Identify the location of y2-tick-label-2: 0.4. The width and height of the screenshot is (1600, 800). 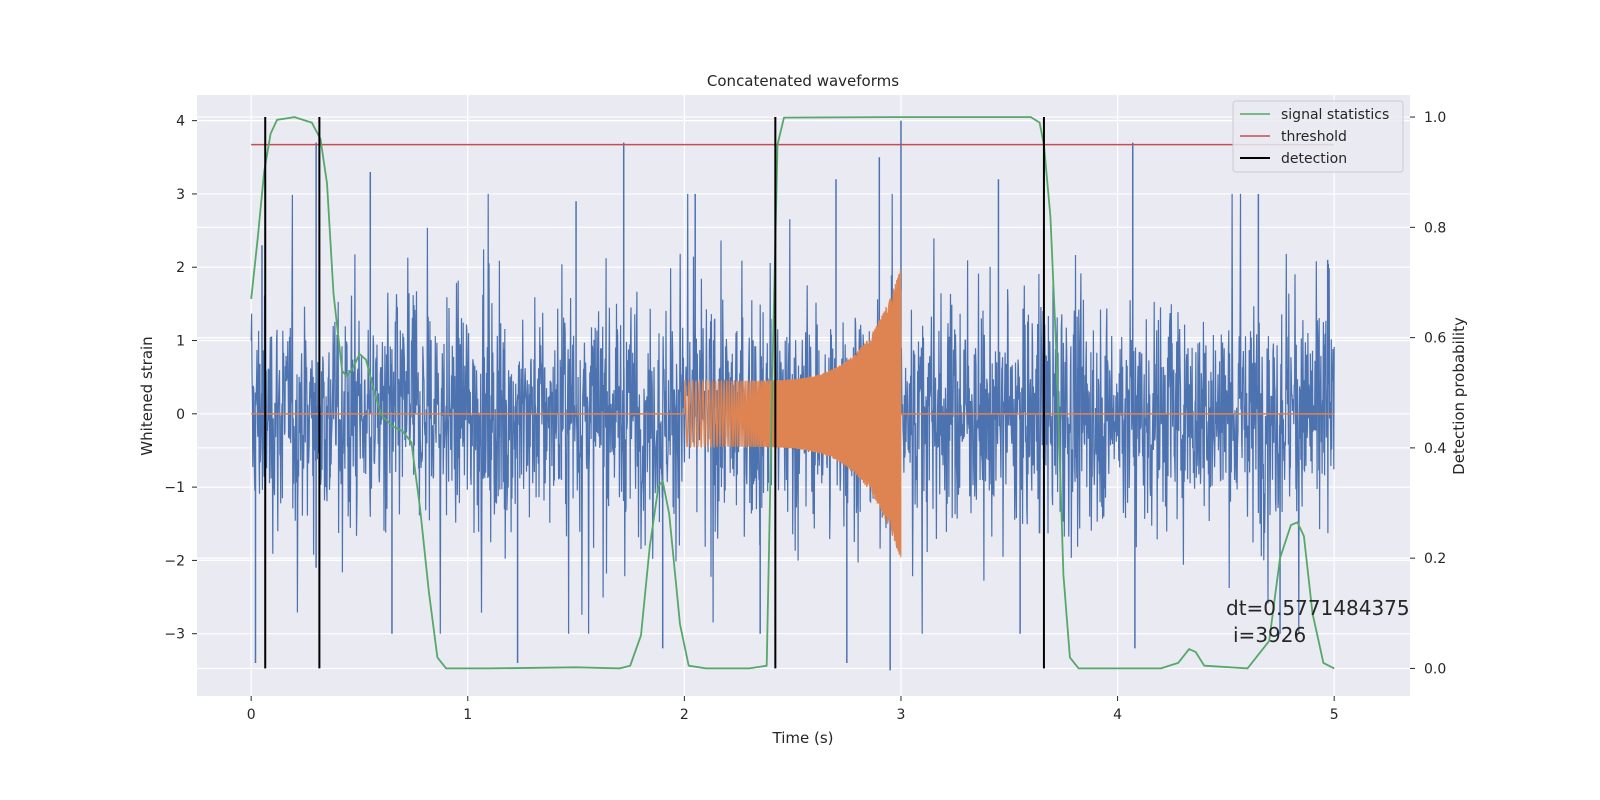
(1435, 449).